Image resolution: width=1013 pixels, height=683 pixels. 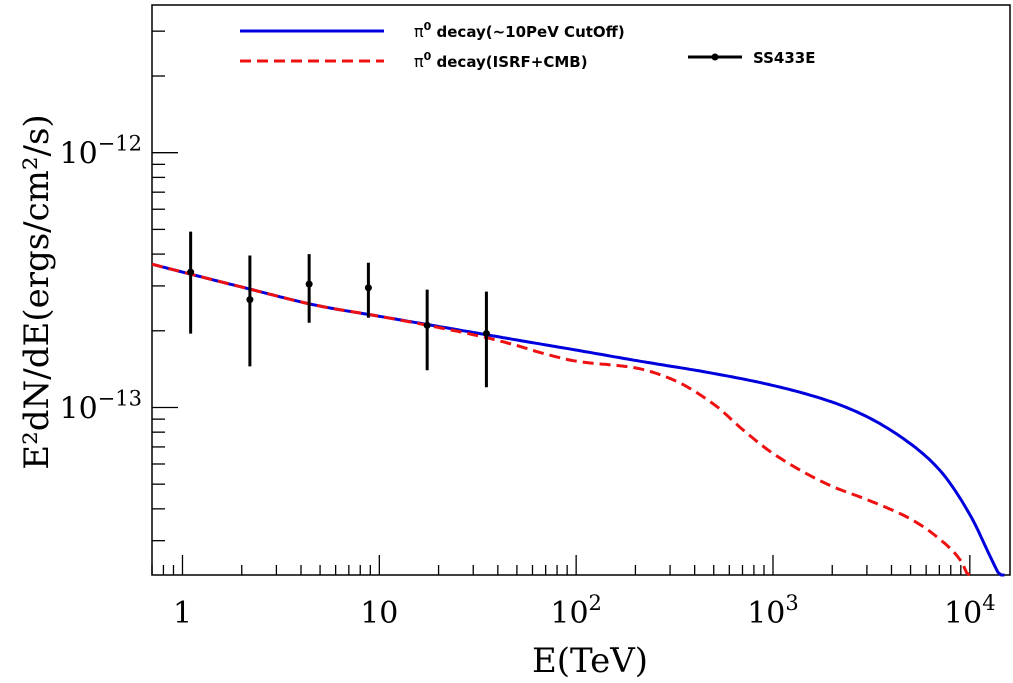 I want to click on x-axis-title: E(TeV), so click(x=590, y=661).